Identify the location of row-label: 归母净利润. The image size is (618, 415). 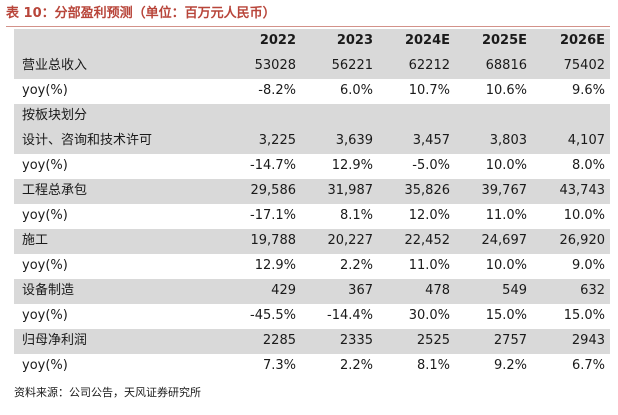
(55, 341).